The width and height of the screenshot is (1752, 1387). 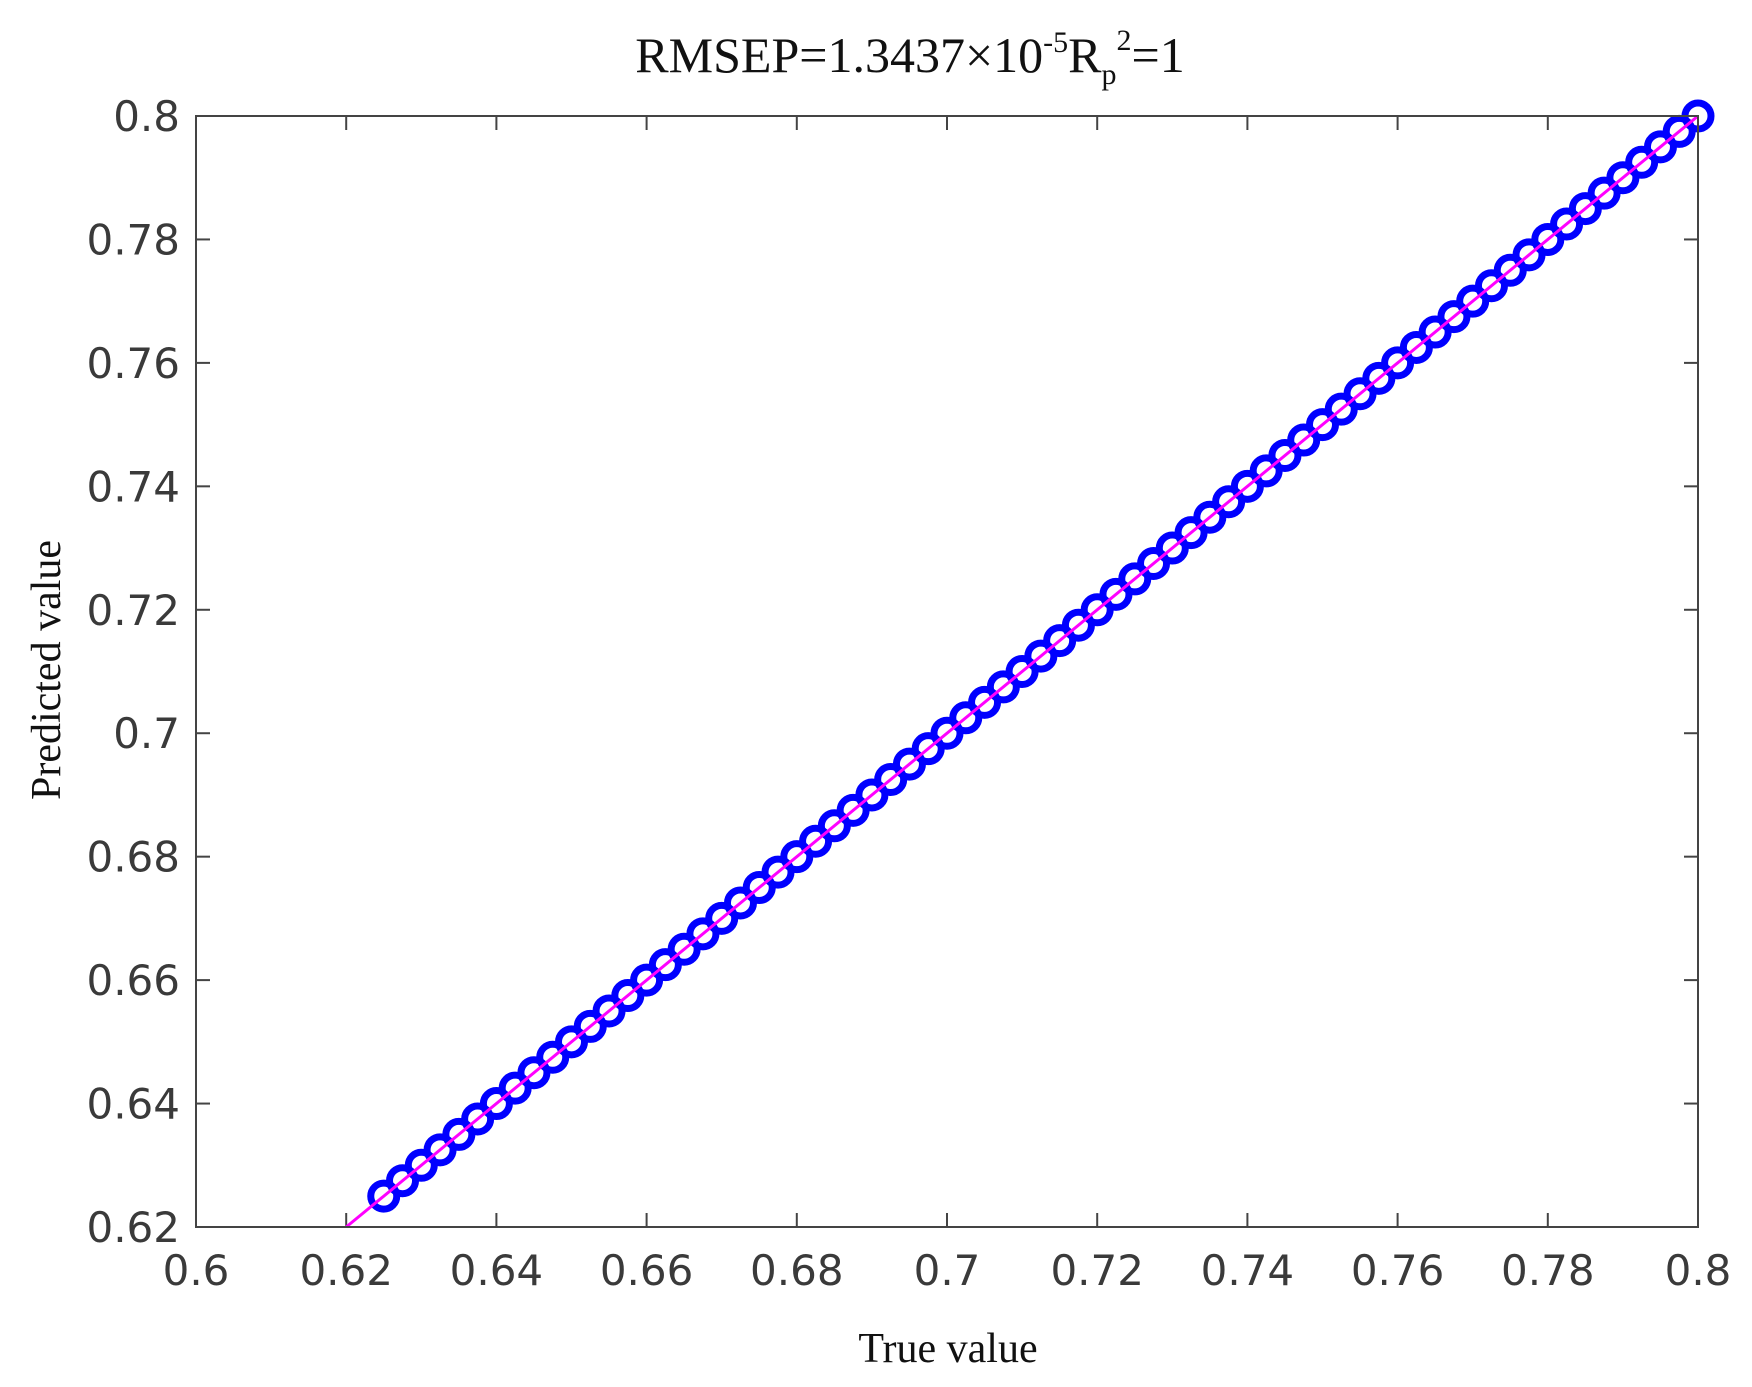 I want to click on x-tick-label: 0.68, so click(x=797, y=1270).